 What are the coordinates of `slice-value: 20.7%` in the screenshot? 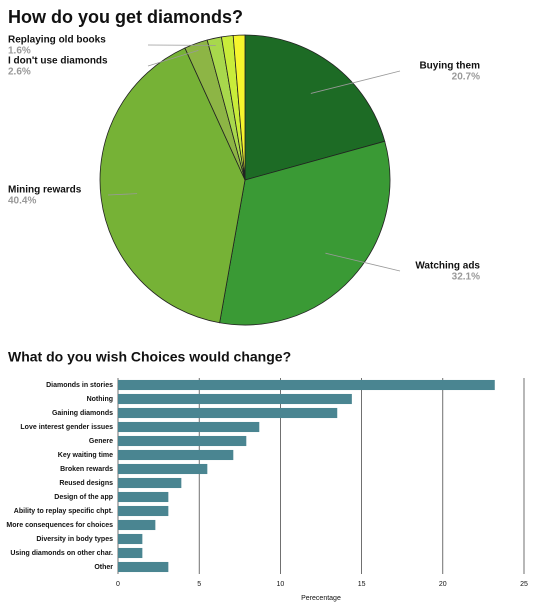 It's located at (466, 77).